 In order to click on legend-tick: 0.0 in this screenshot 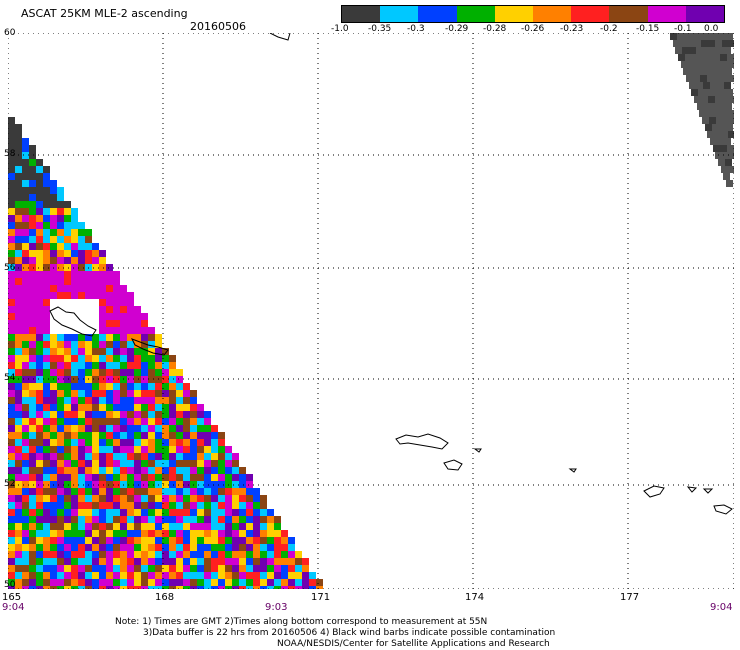, I will do `click(711, 29)`.